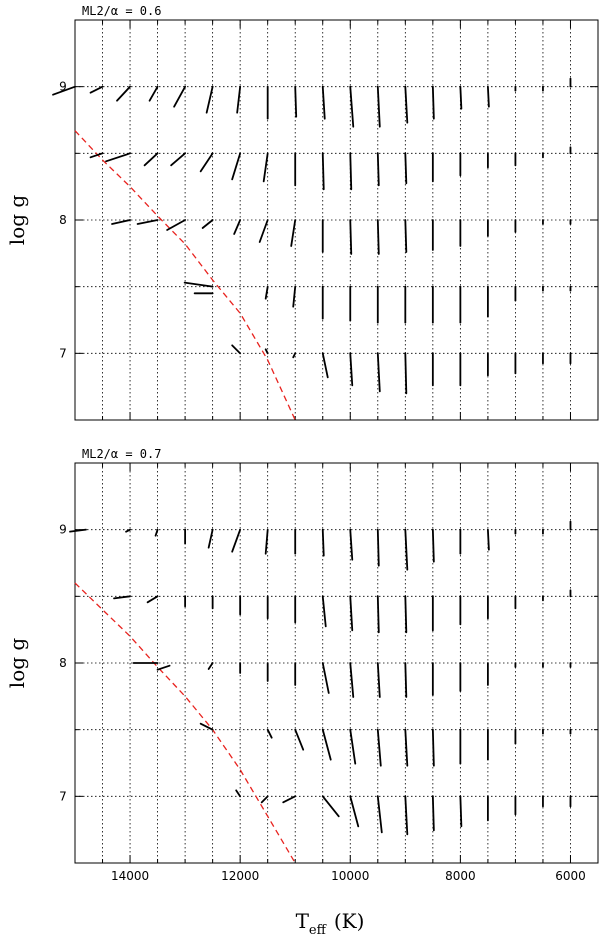 The image size is (600, 937). I want to click on x-axis-label-subscript: eff, so click(318, 930).